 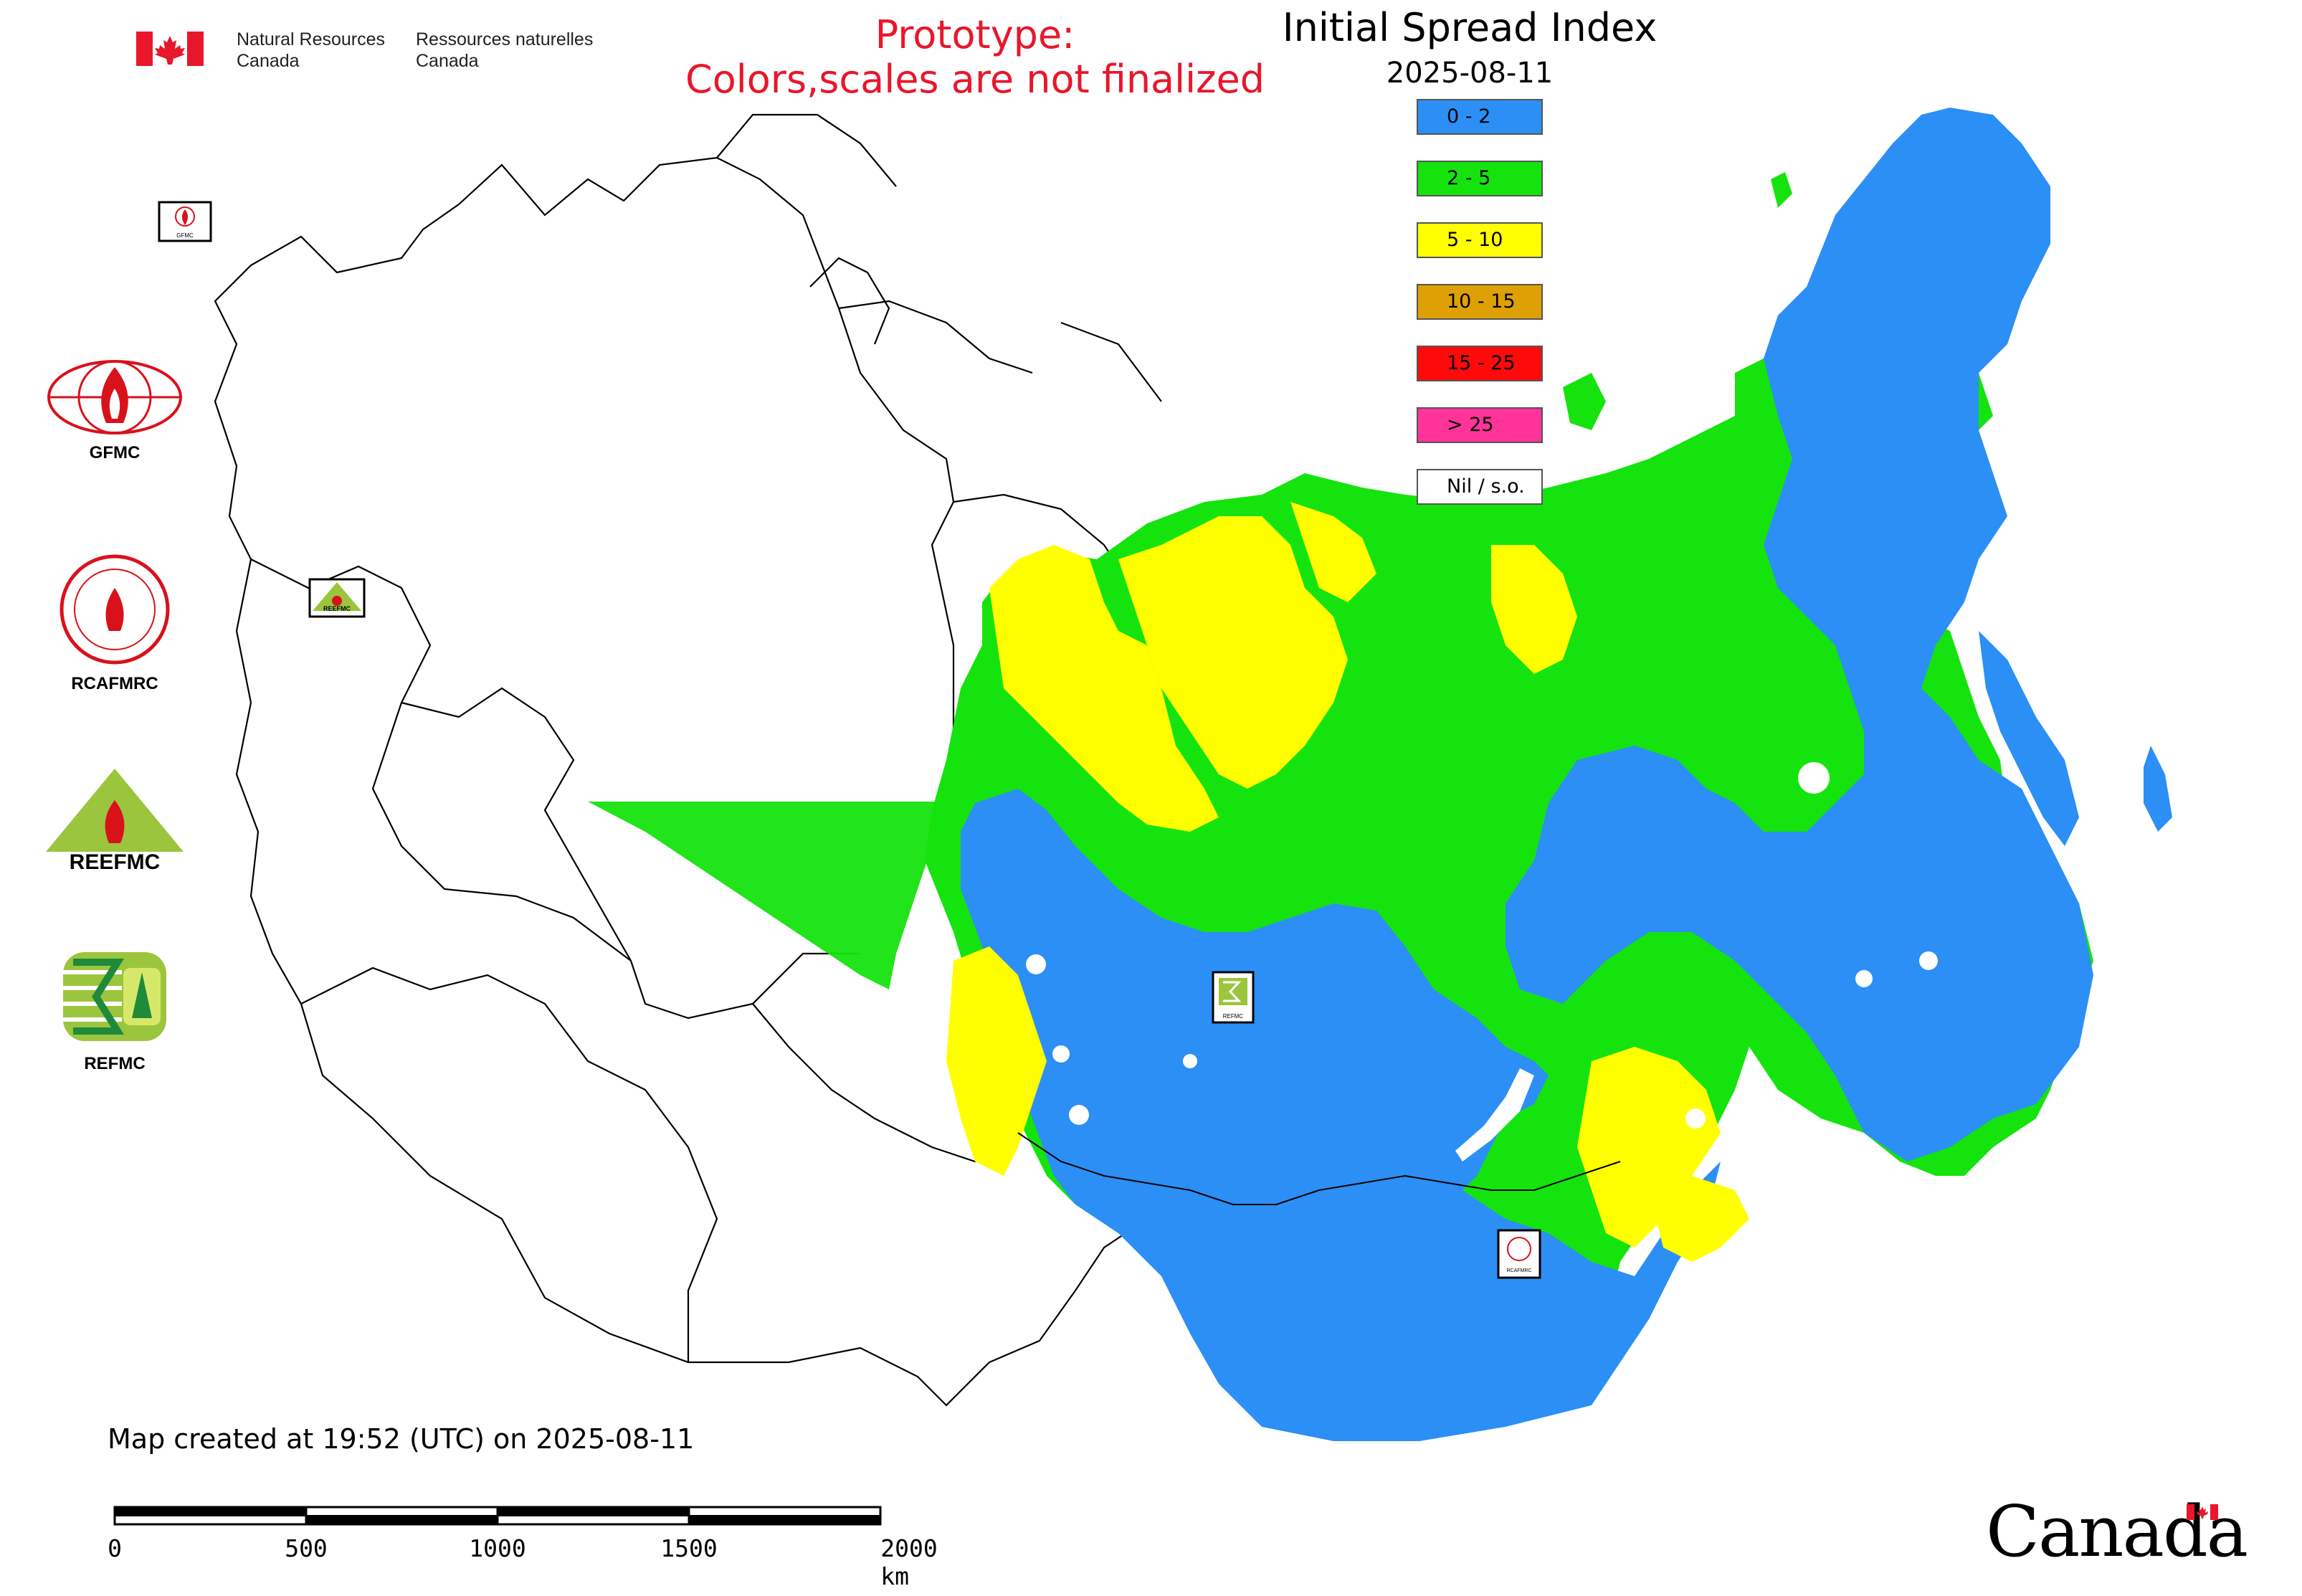 What do you see at coordinates (2202, 1512) in the screenshot?
I see `canada-wordmark-flag-icon` at bounding box center [2202, 1512].